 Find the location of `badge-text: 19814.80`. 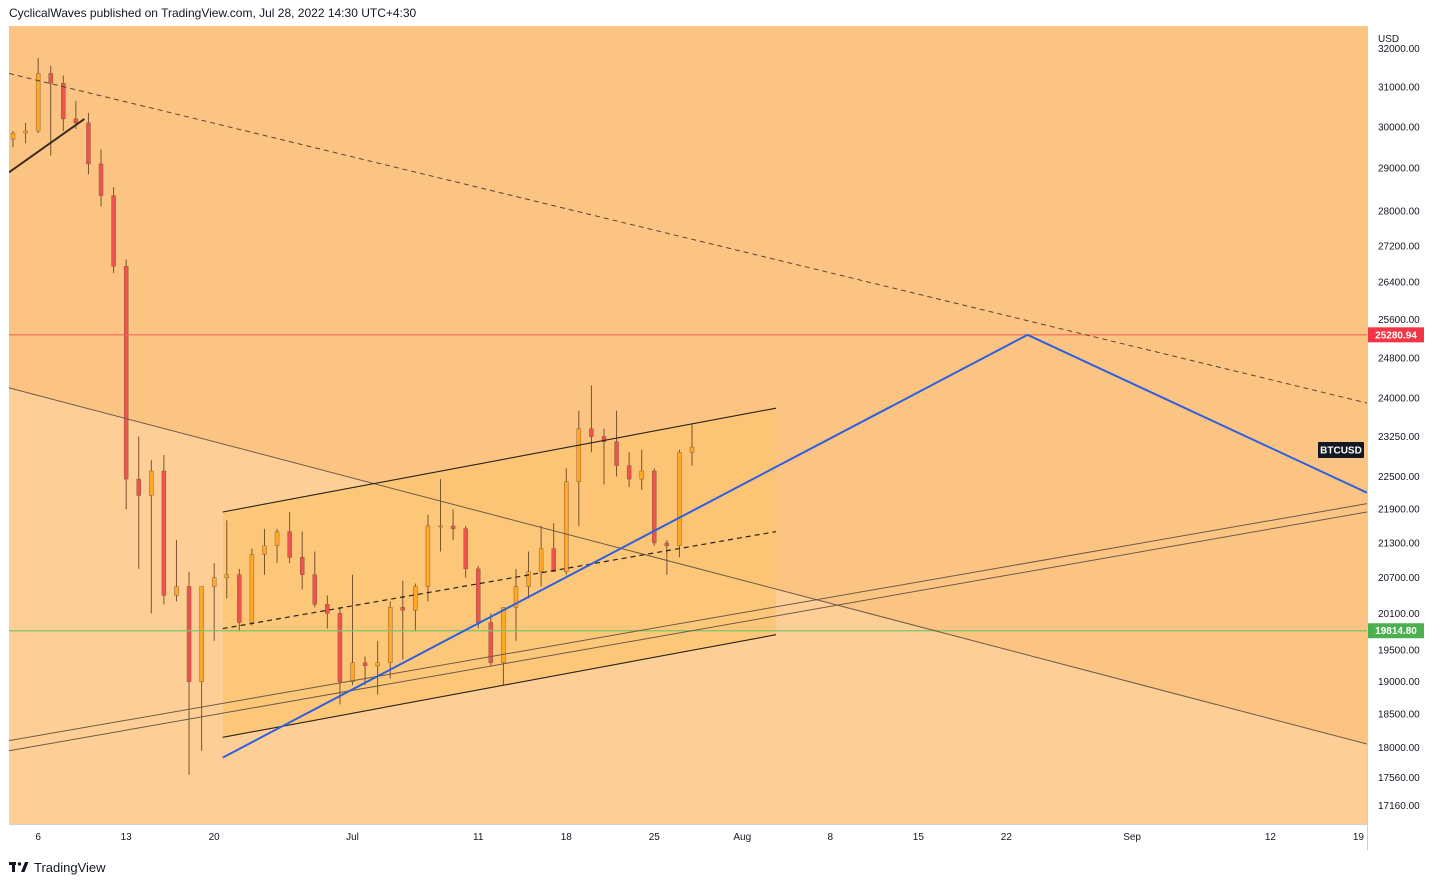

badge-text: 19814.80 is located at coordinates (1396, 631).